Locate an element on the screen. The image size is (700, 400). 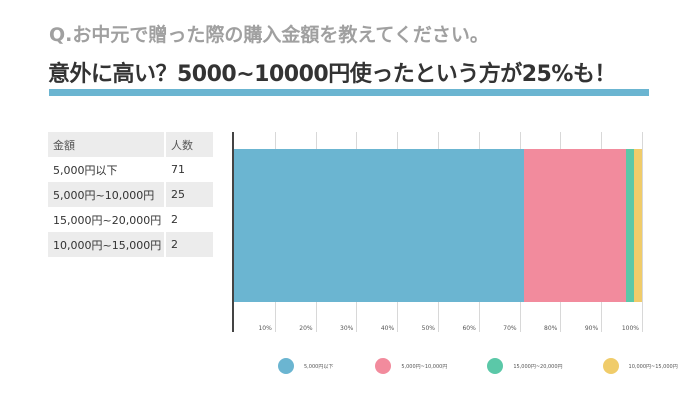
x-tick-label: 50% is located at coordinates (428, 328).